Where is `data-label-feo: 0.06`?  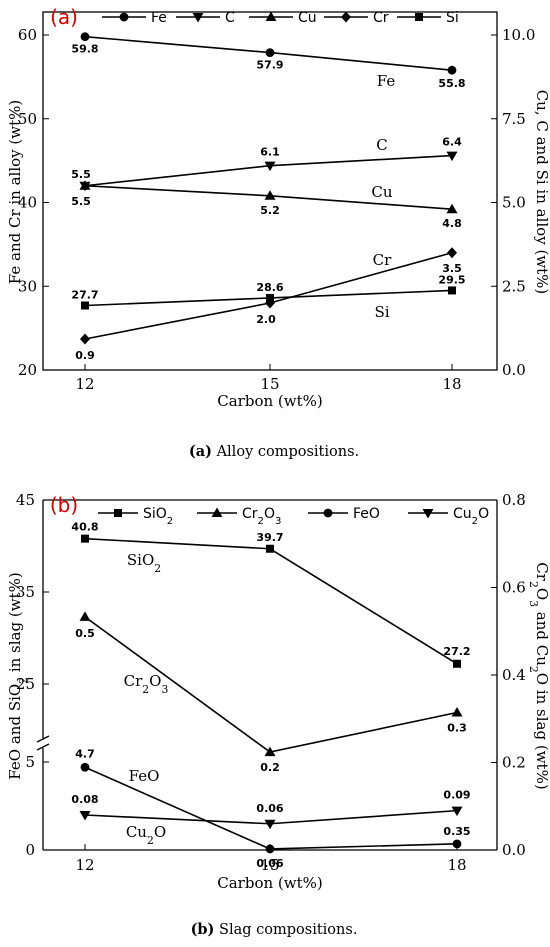
data-label-feo: 0.06 is located at coordinates (269, 863).